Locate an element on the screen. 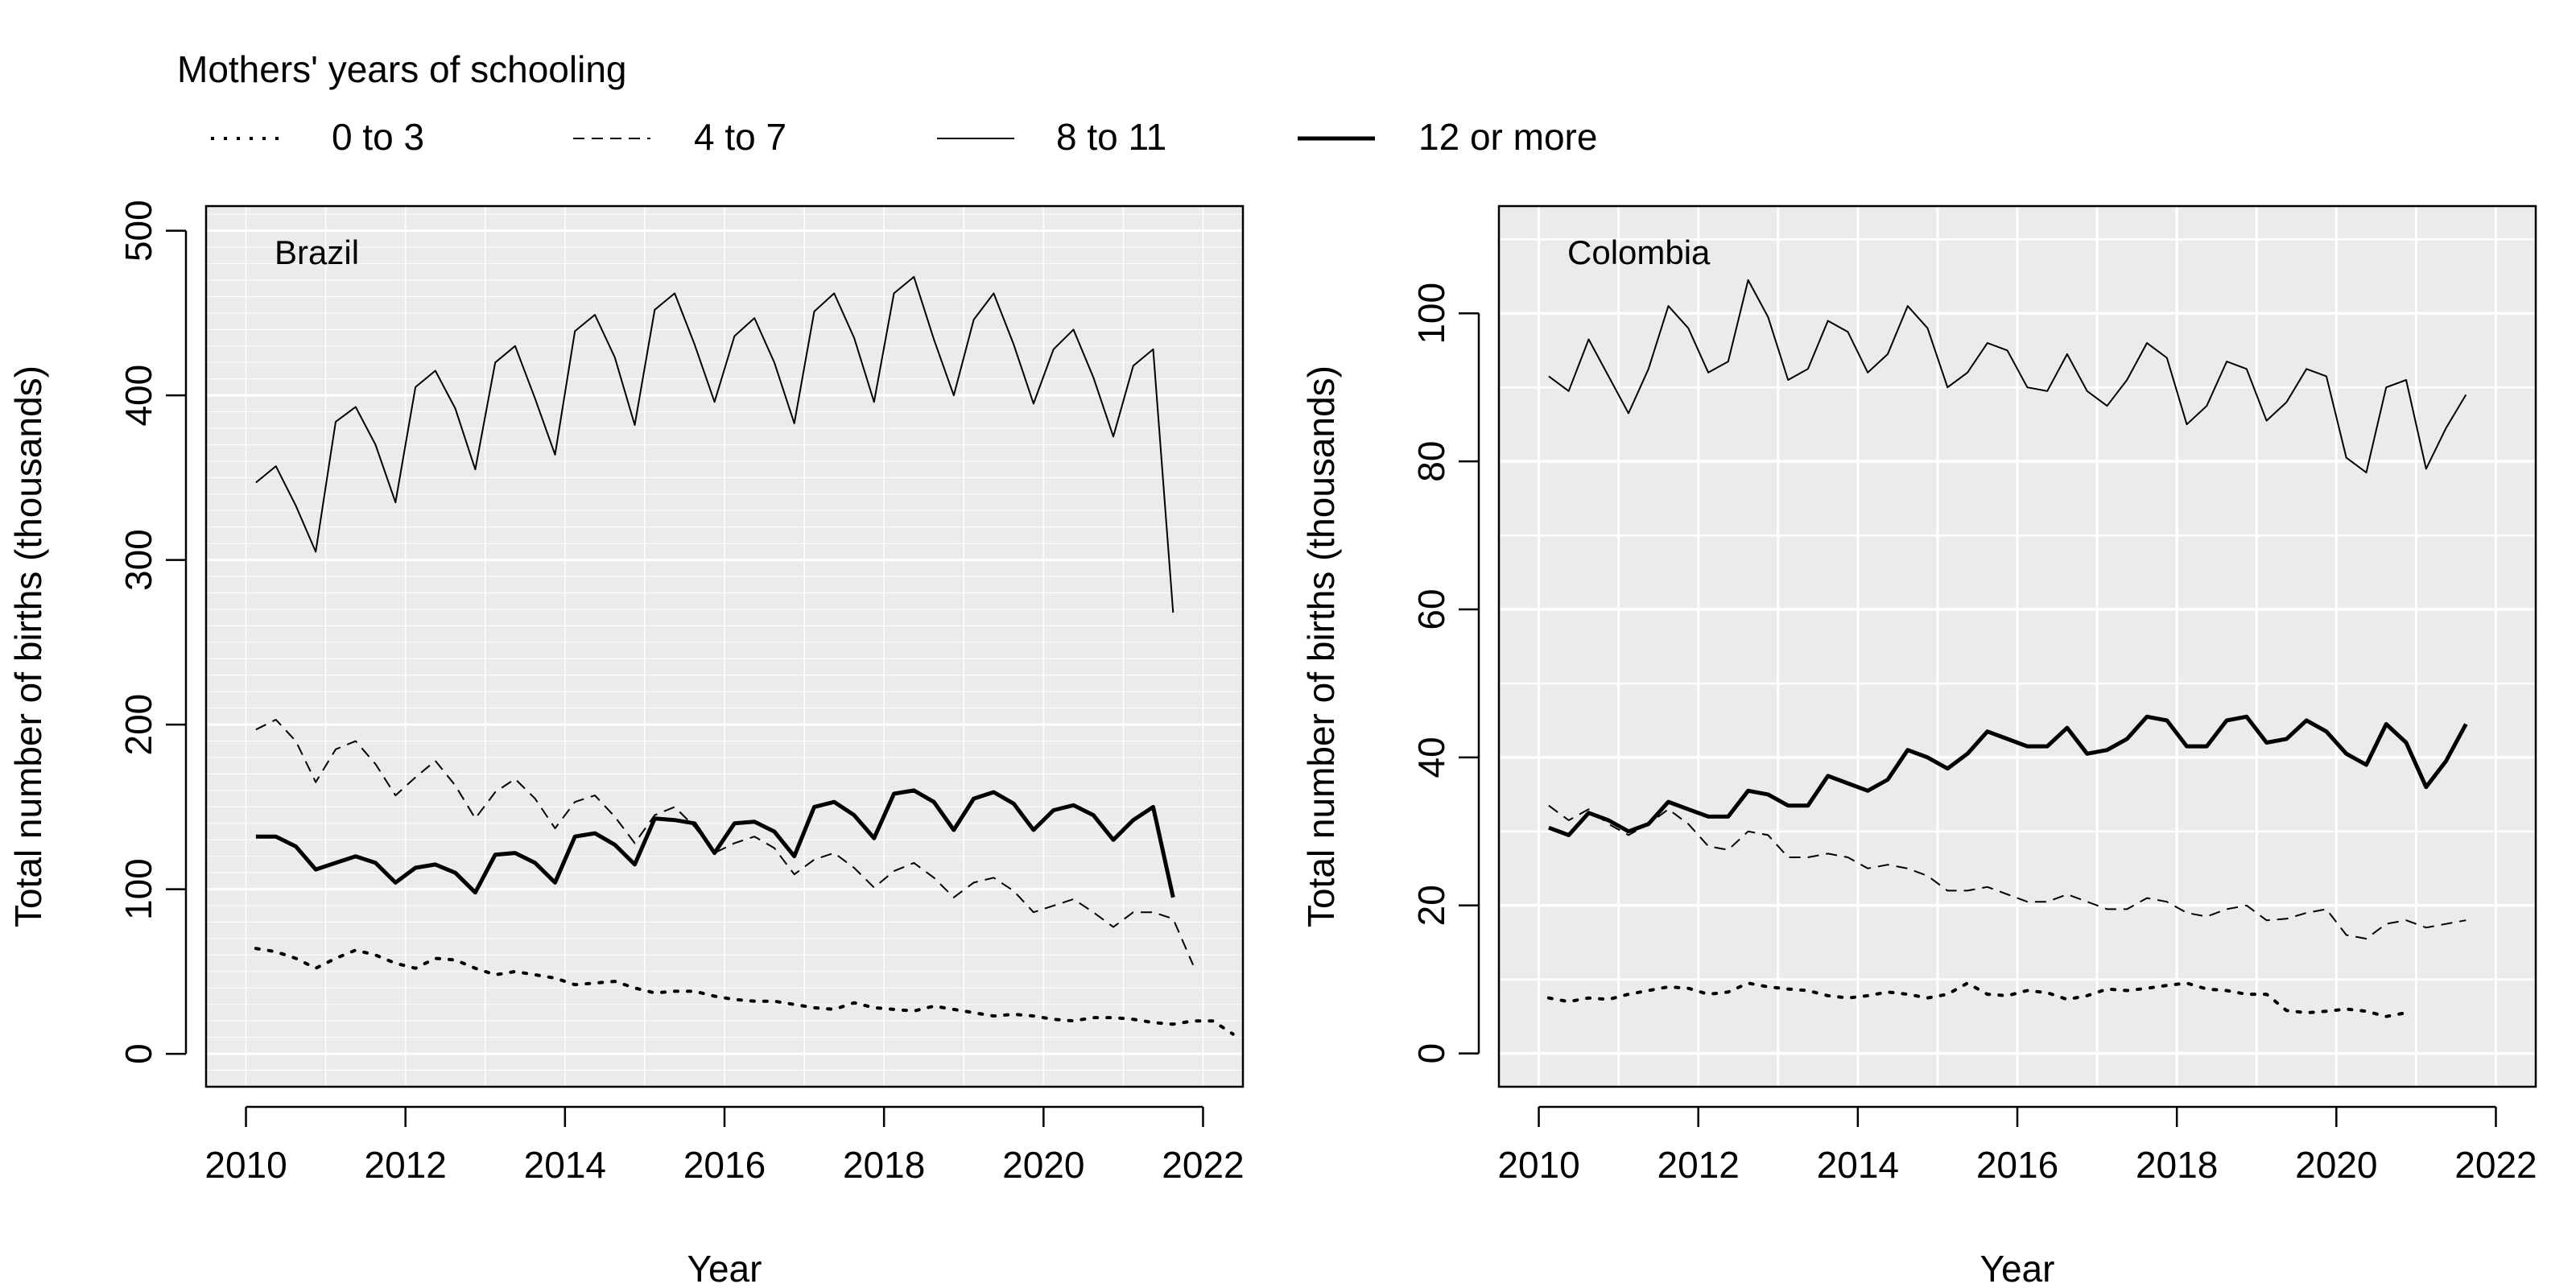 Image resolution: width=2576 pixels, height=1288 pixels. y-tick-label: 40 is located at coordinates (1431, 757).